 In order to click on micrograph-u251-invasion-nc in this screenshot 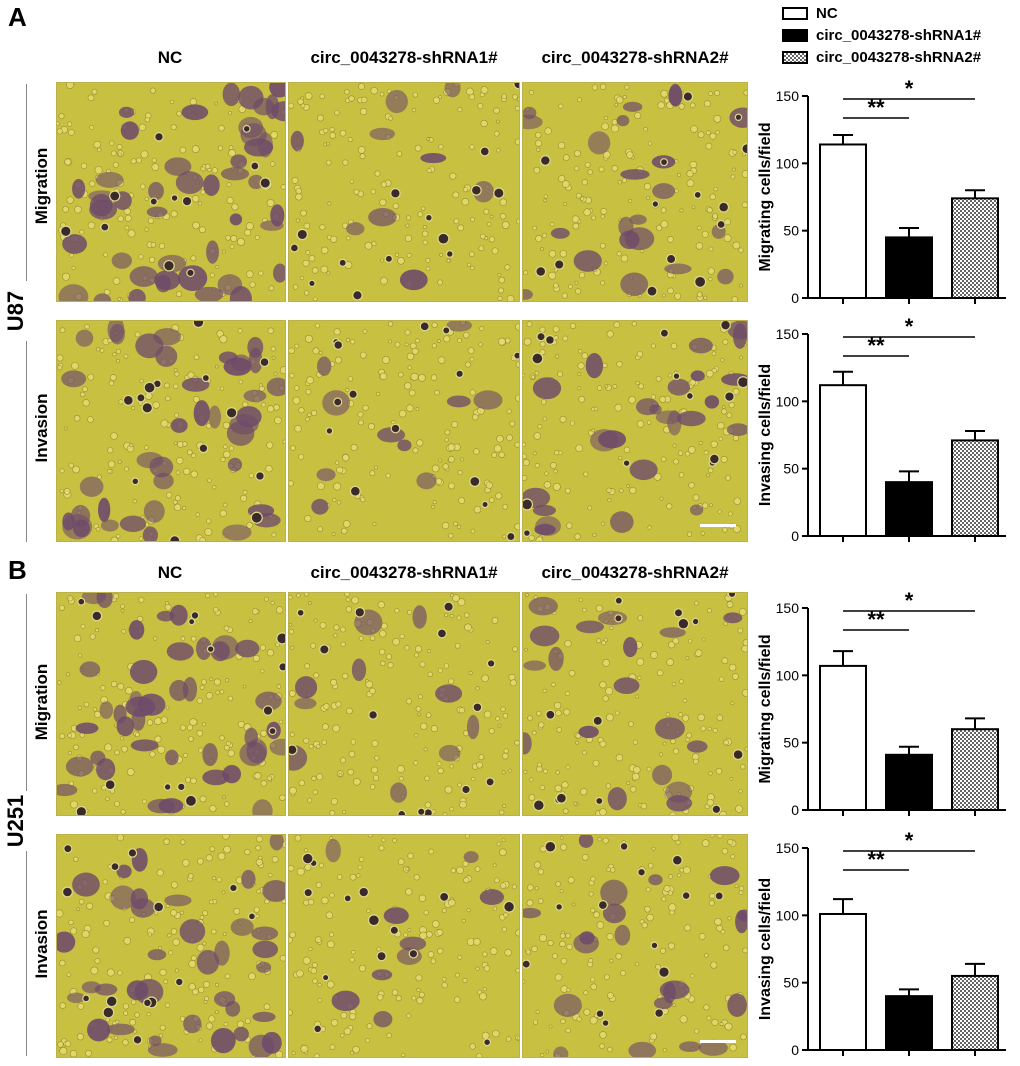, I will do `click(171, 946)`.